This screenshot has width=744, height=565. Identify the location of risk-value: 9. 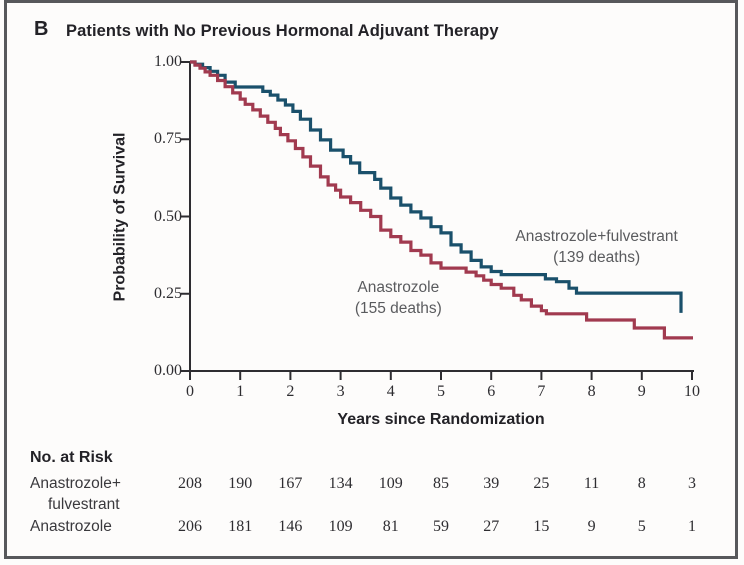
(591, 526).